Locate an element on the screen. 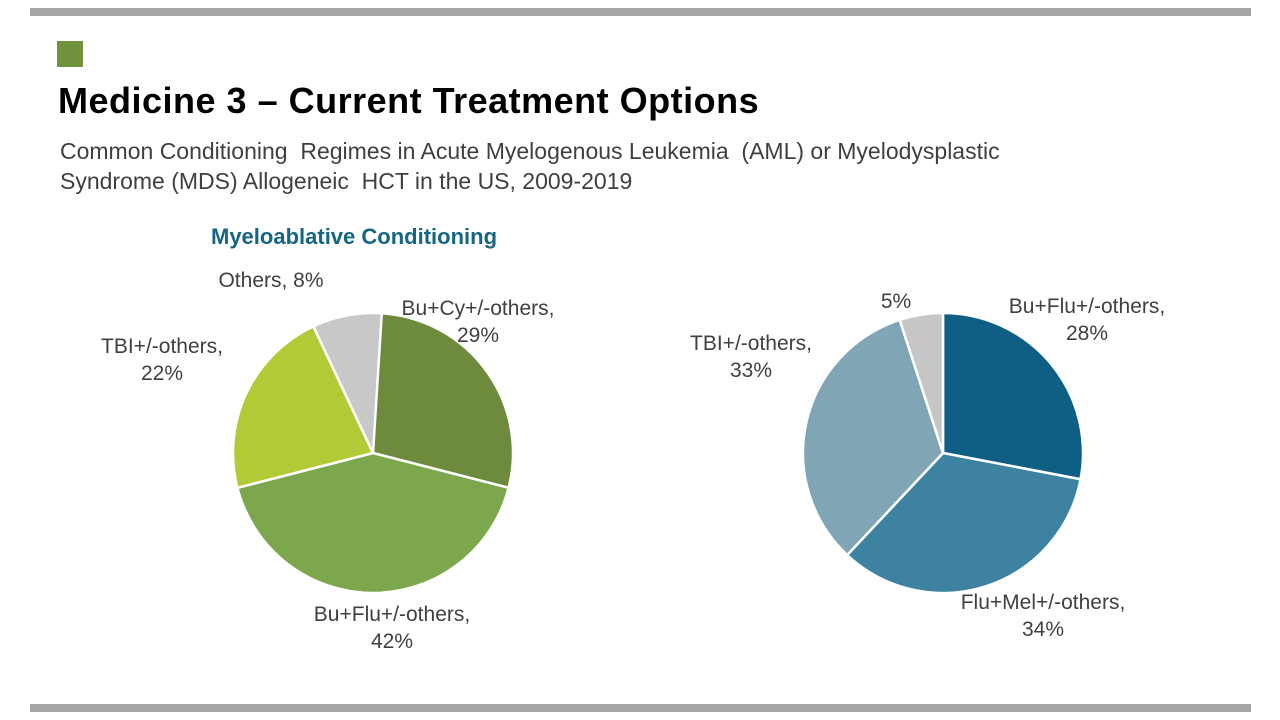  pie-slice-Bu+Cy+/-others is located at coordinates (443, 400).